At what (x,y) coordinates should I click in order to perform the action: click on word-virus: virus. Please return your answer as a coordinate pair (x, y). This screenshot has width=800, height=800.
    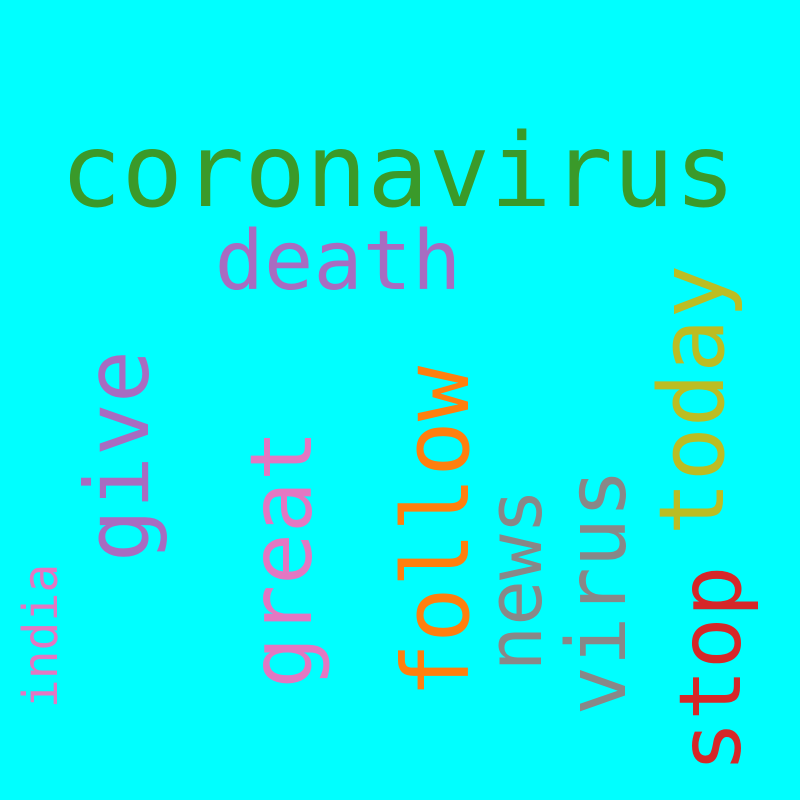
    Looking at the image, I should click on (597, 592).